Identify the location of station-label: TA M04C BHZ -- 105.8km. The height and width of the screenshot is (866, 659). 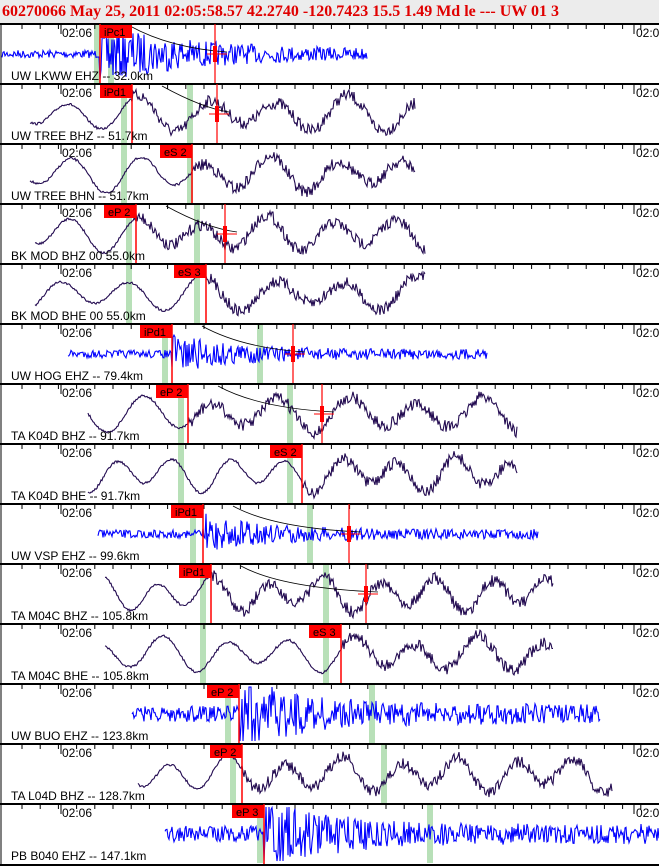
(79, 616).